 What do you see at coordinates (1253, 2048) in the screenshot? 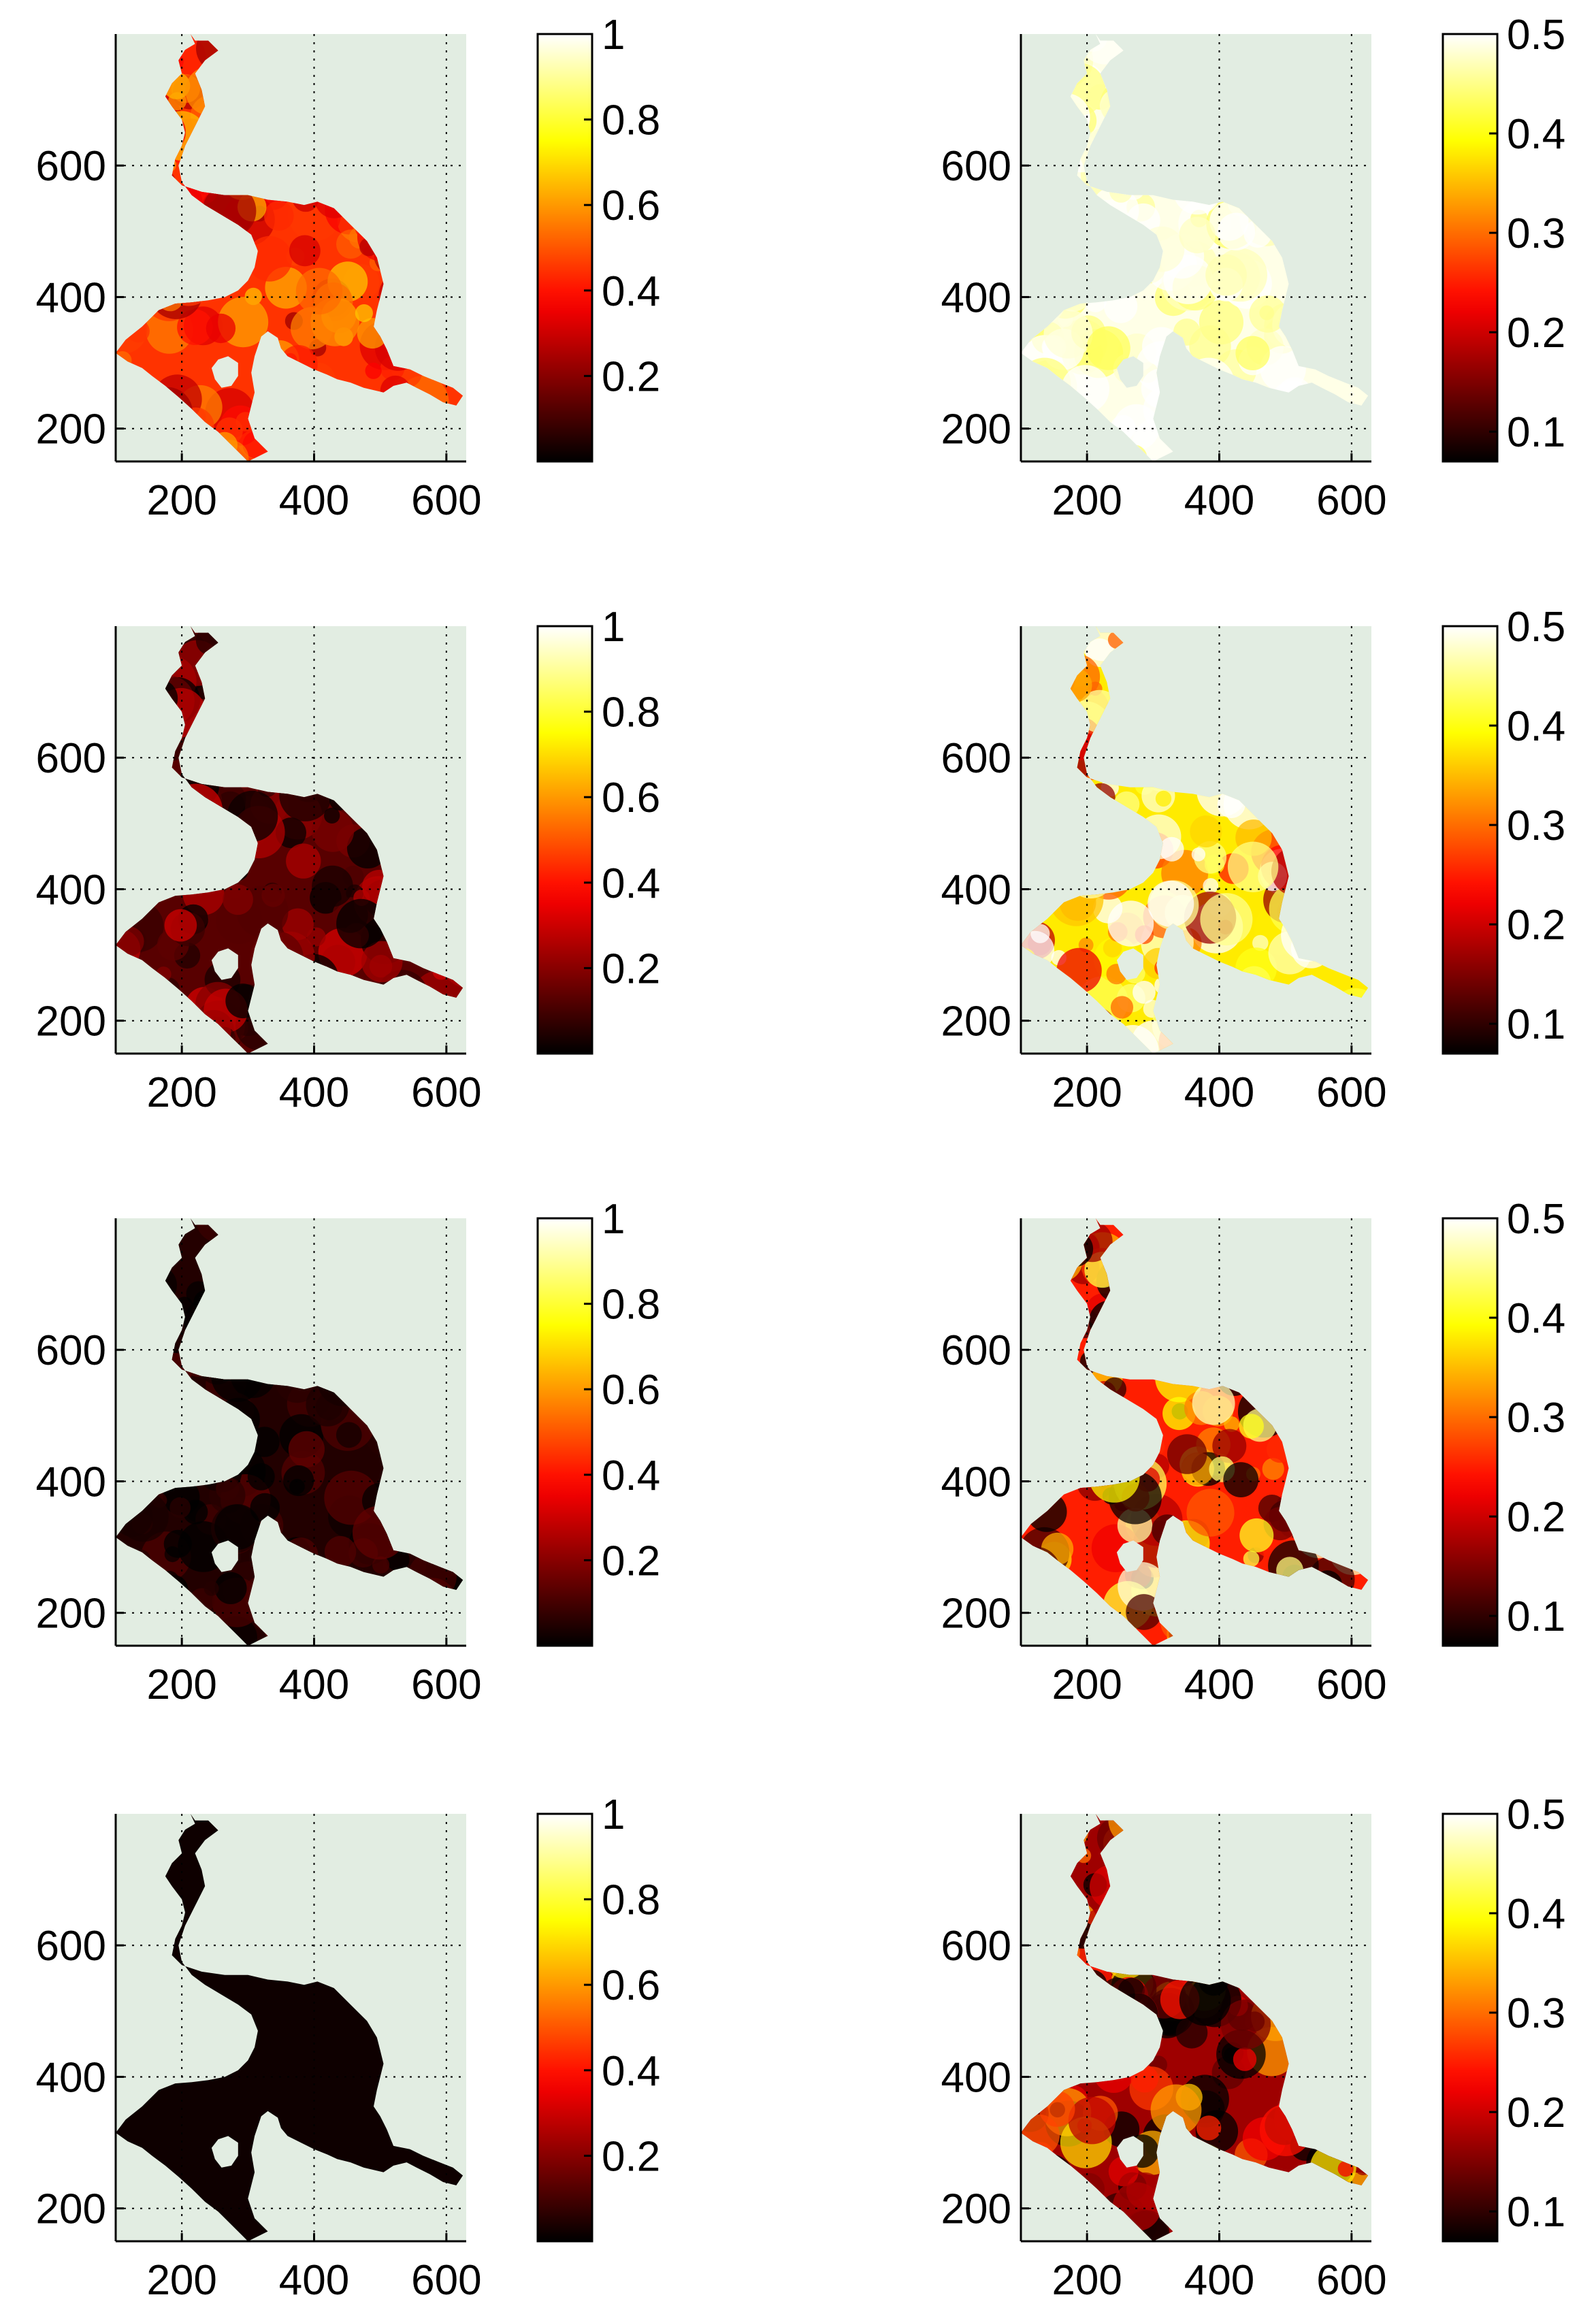
I see `panel-row4-right: 200 400 600 200 400 600 0.5 0.4 0.3 0.2 0.1` at bounding box center [1253, 2048].